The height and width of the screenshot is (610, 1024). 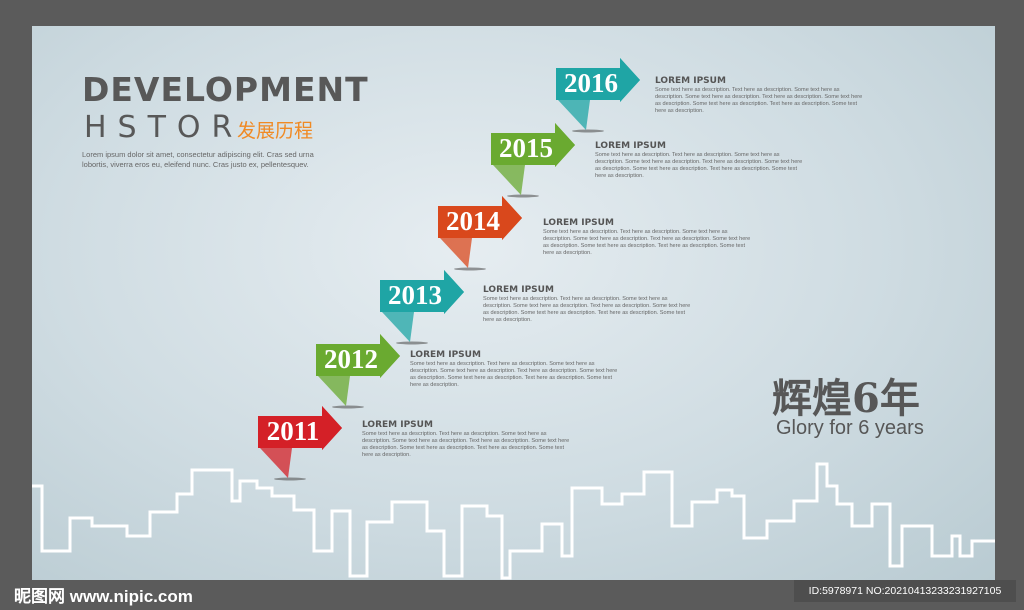 I want to click on year-label: 2011, so click(x=293, y=431).